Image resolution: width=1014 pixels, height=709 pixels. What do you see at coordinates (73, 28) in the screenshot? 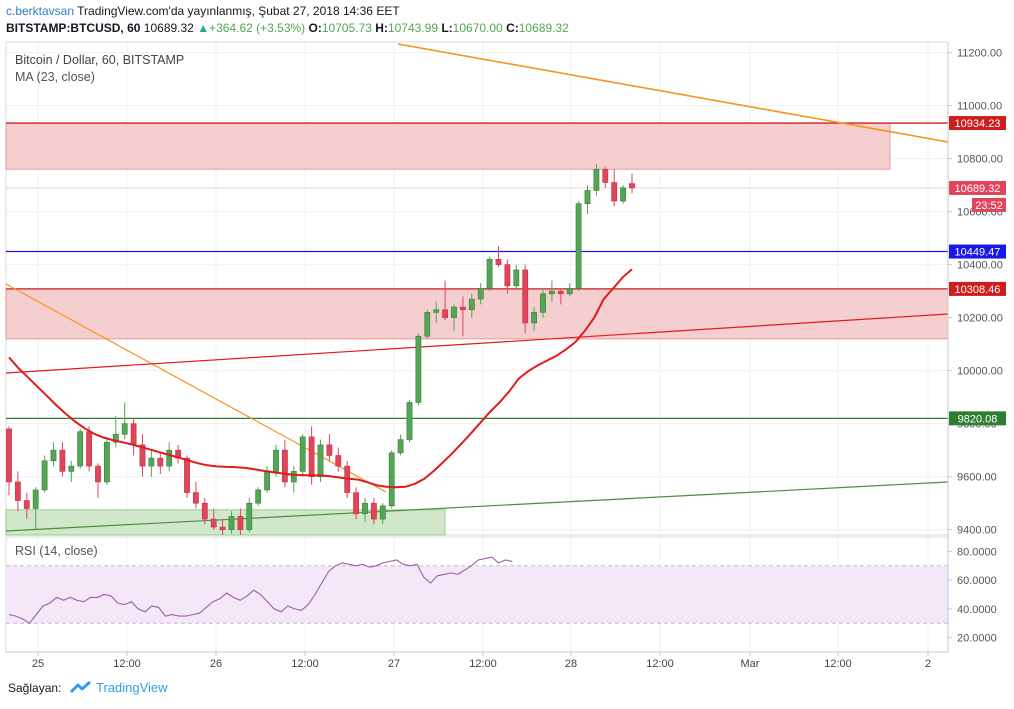
I see `symbol-label: BITSTAMP:BTCUSD, 60` at bounding box center [73, 28].